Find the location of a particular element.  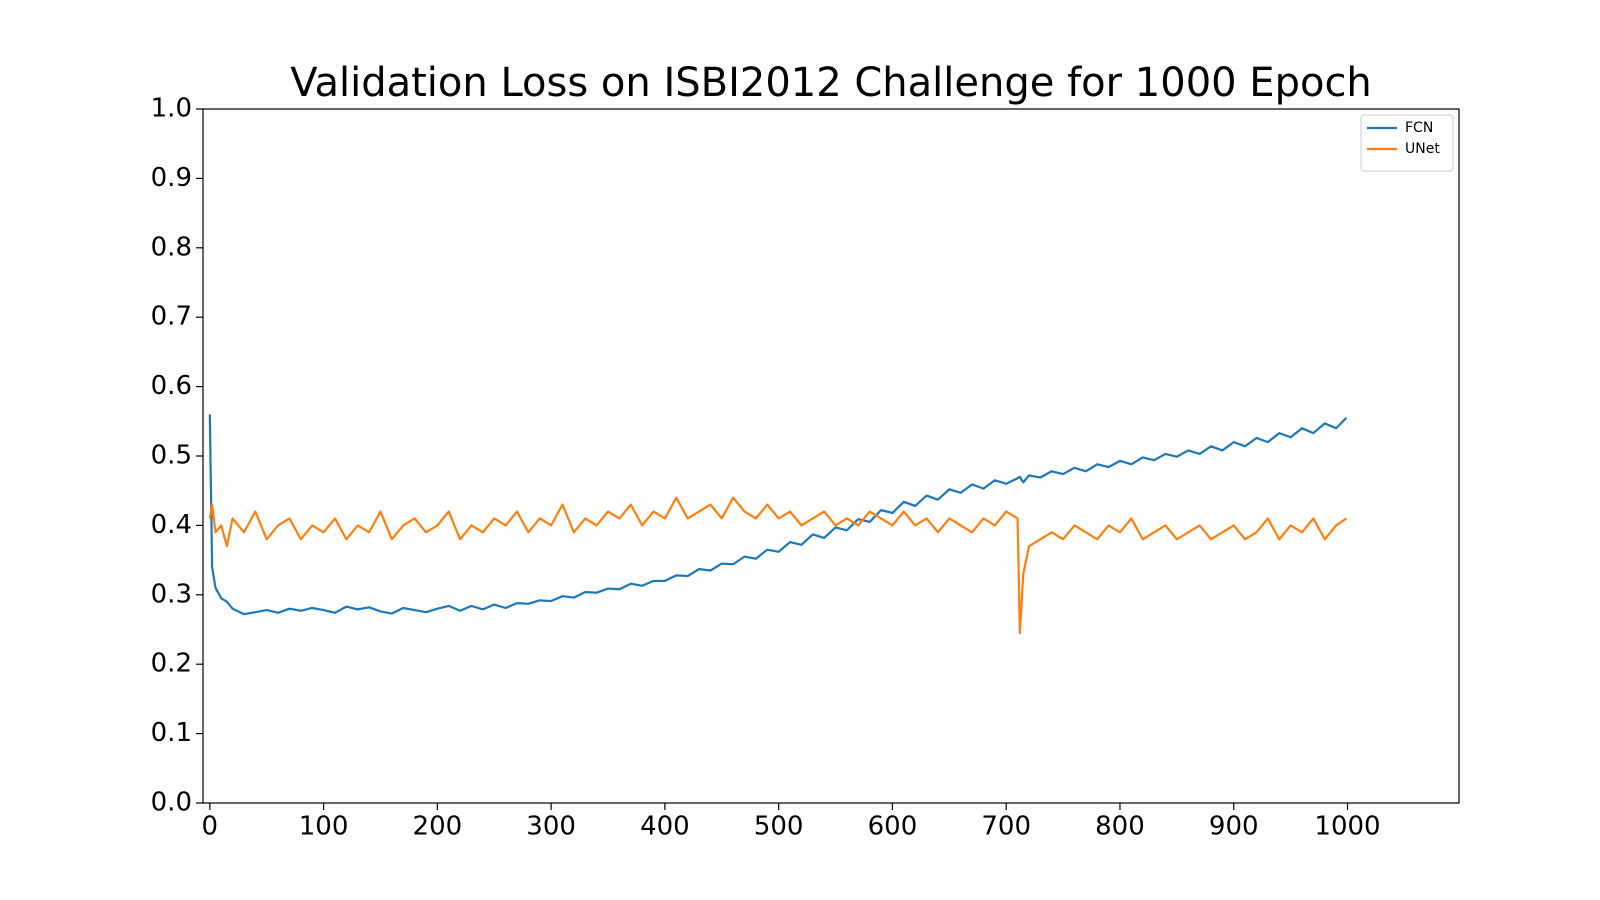

y-tick-label: 0.8 is located at coordinates (171, 247).